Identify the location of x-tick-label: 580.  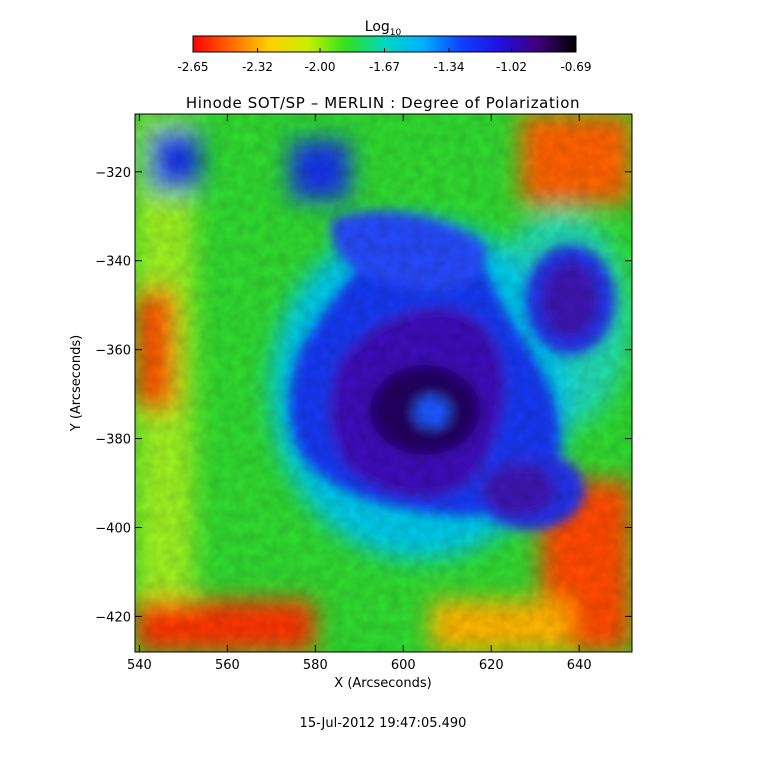
(315, 665).